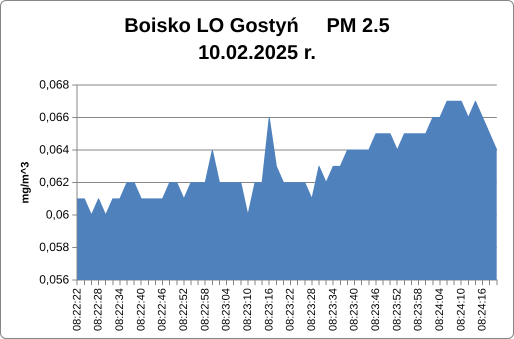  Describe the element at coordinates (54, 247) in the screenshot. I see `y-tick-label: 0,058` at that location.